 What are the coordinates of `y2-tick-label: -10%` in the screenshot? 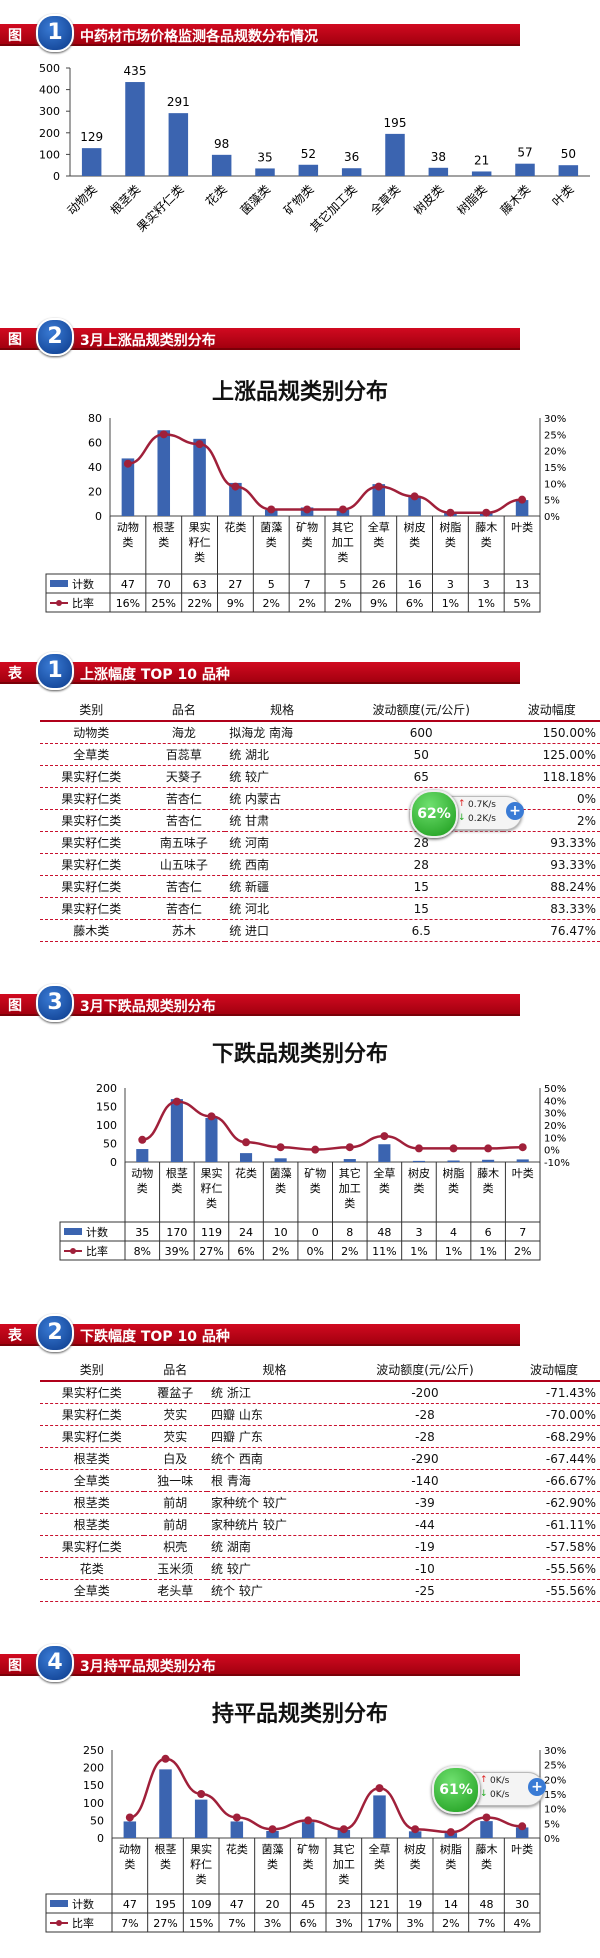 It's located at (557, 1163).